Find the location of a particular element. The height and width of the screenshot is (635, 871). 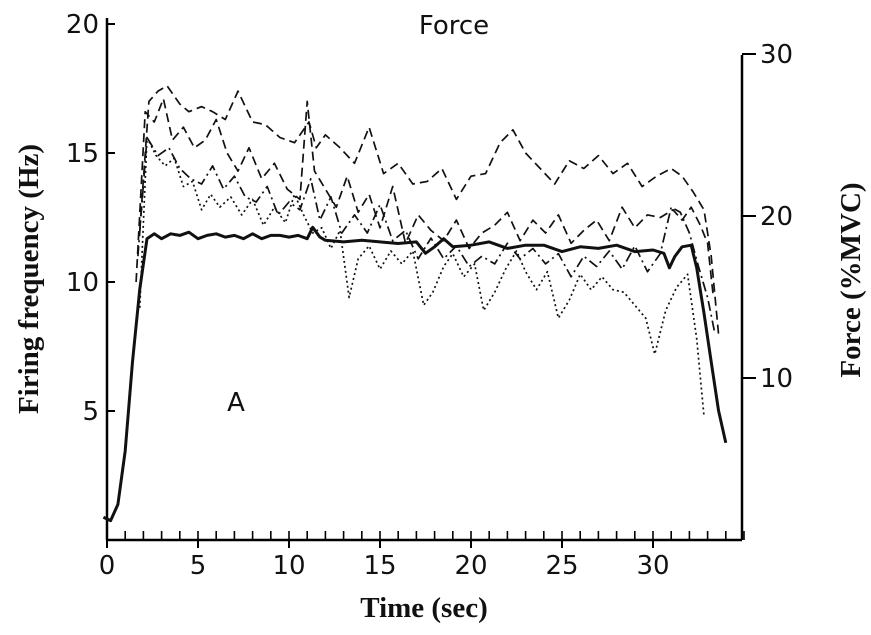

y2-tick-label: 10 is located at coordinates (776, 379).